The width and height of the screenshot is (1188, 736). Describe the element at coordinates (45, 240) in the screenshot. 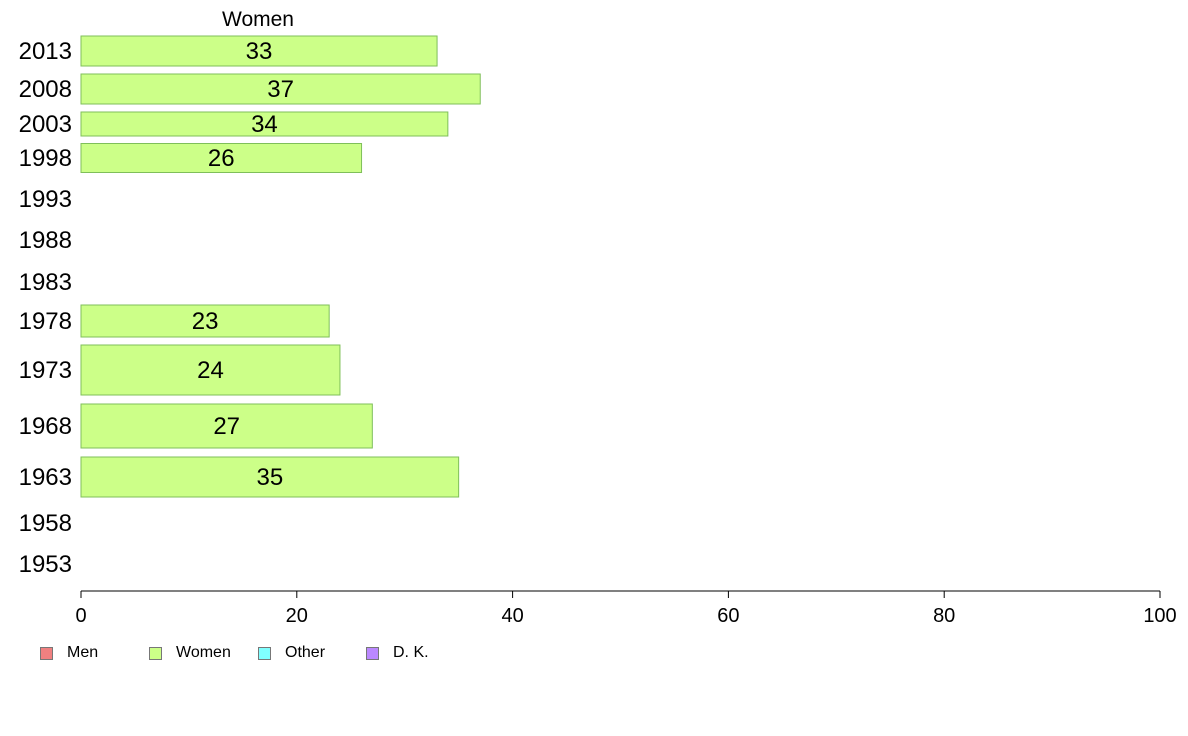

I see `y-tick-label: 1988` at that location.